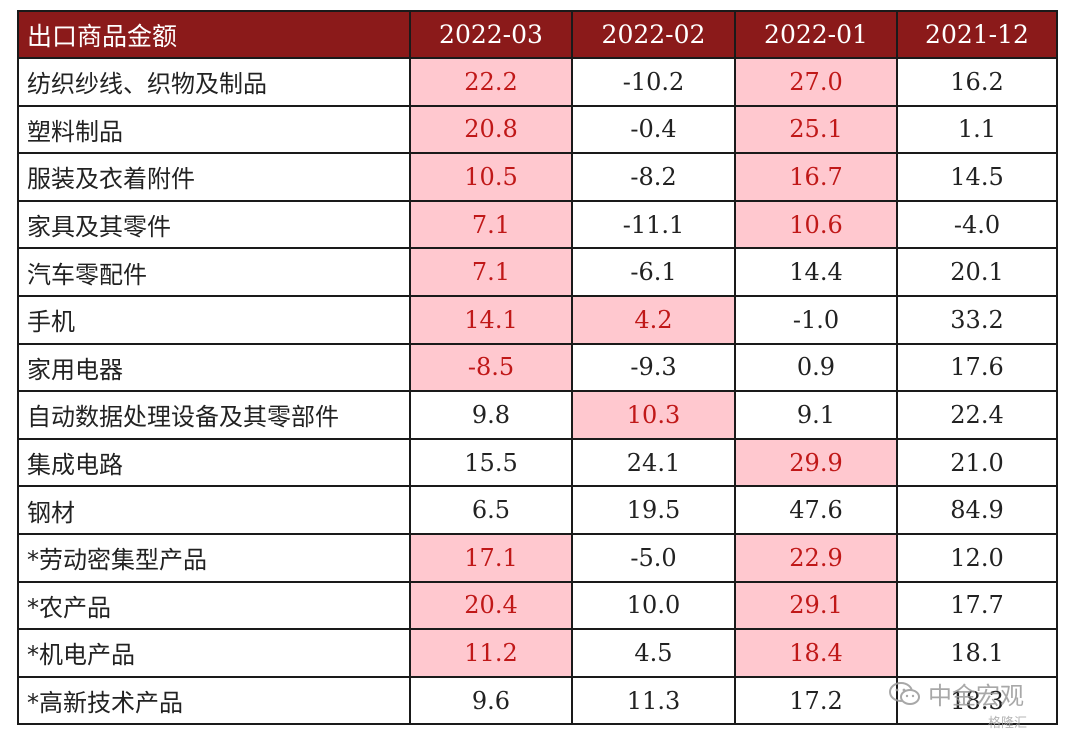  What do you see at coordinates (491, 319) in the screenshot?
I see `value-cell: 14.1` at bounding box center [491, 319].